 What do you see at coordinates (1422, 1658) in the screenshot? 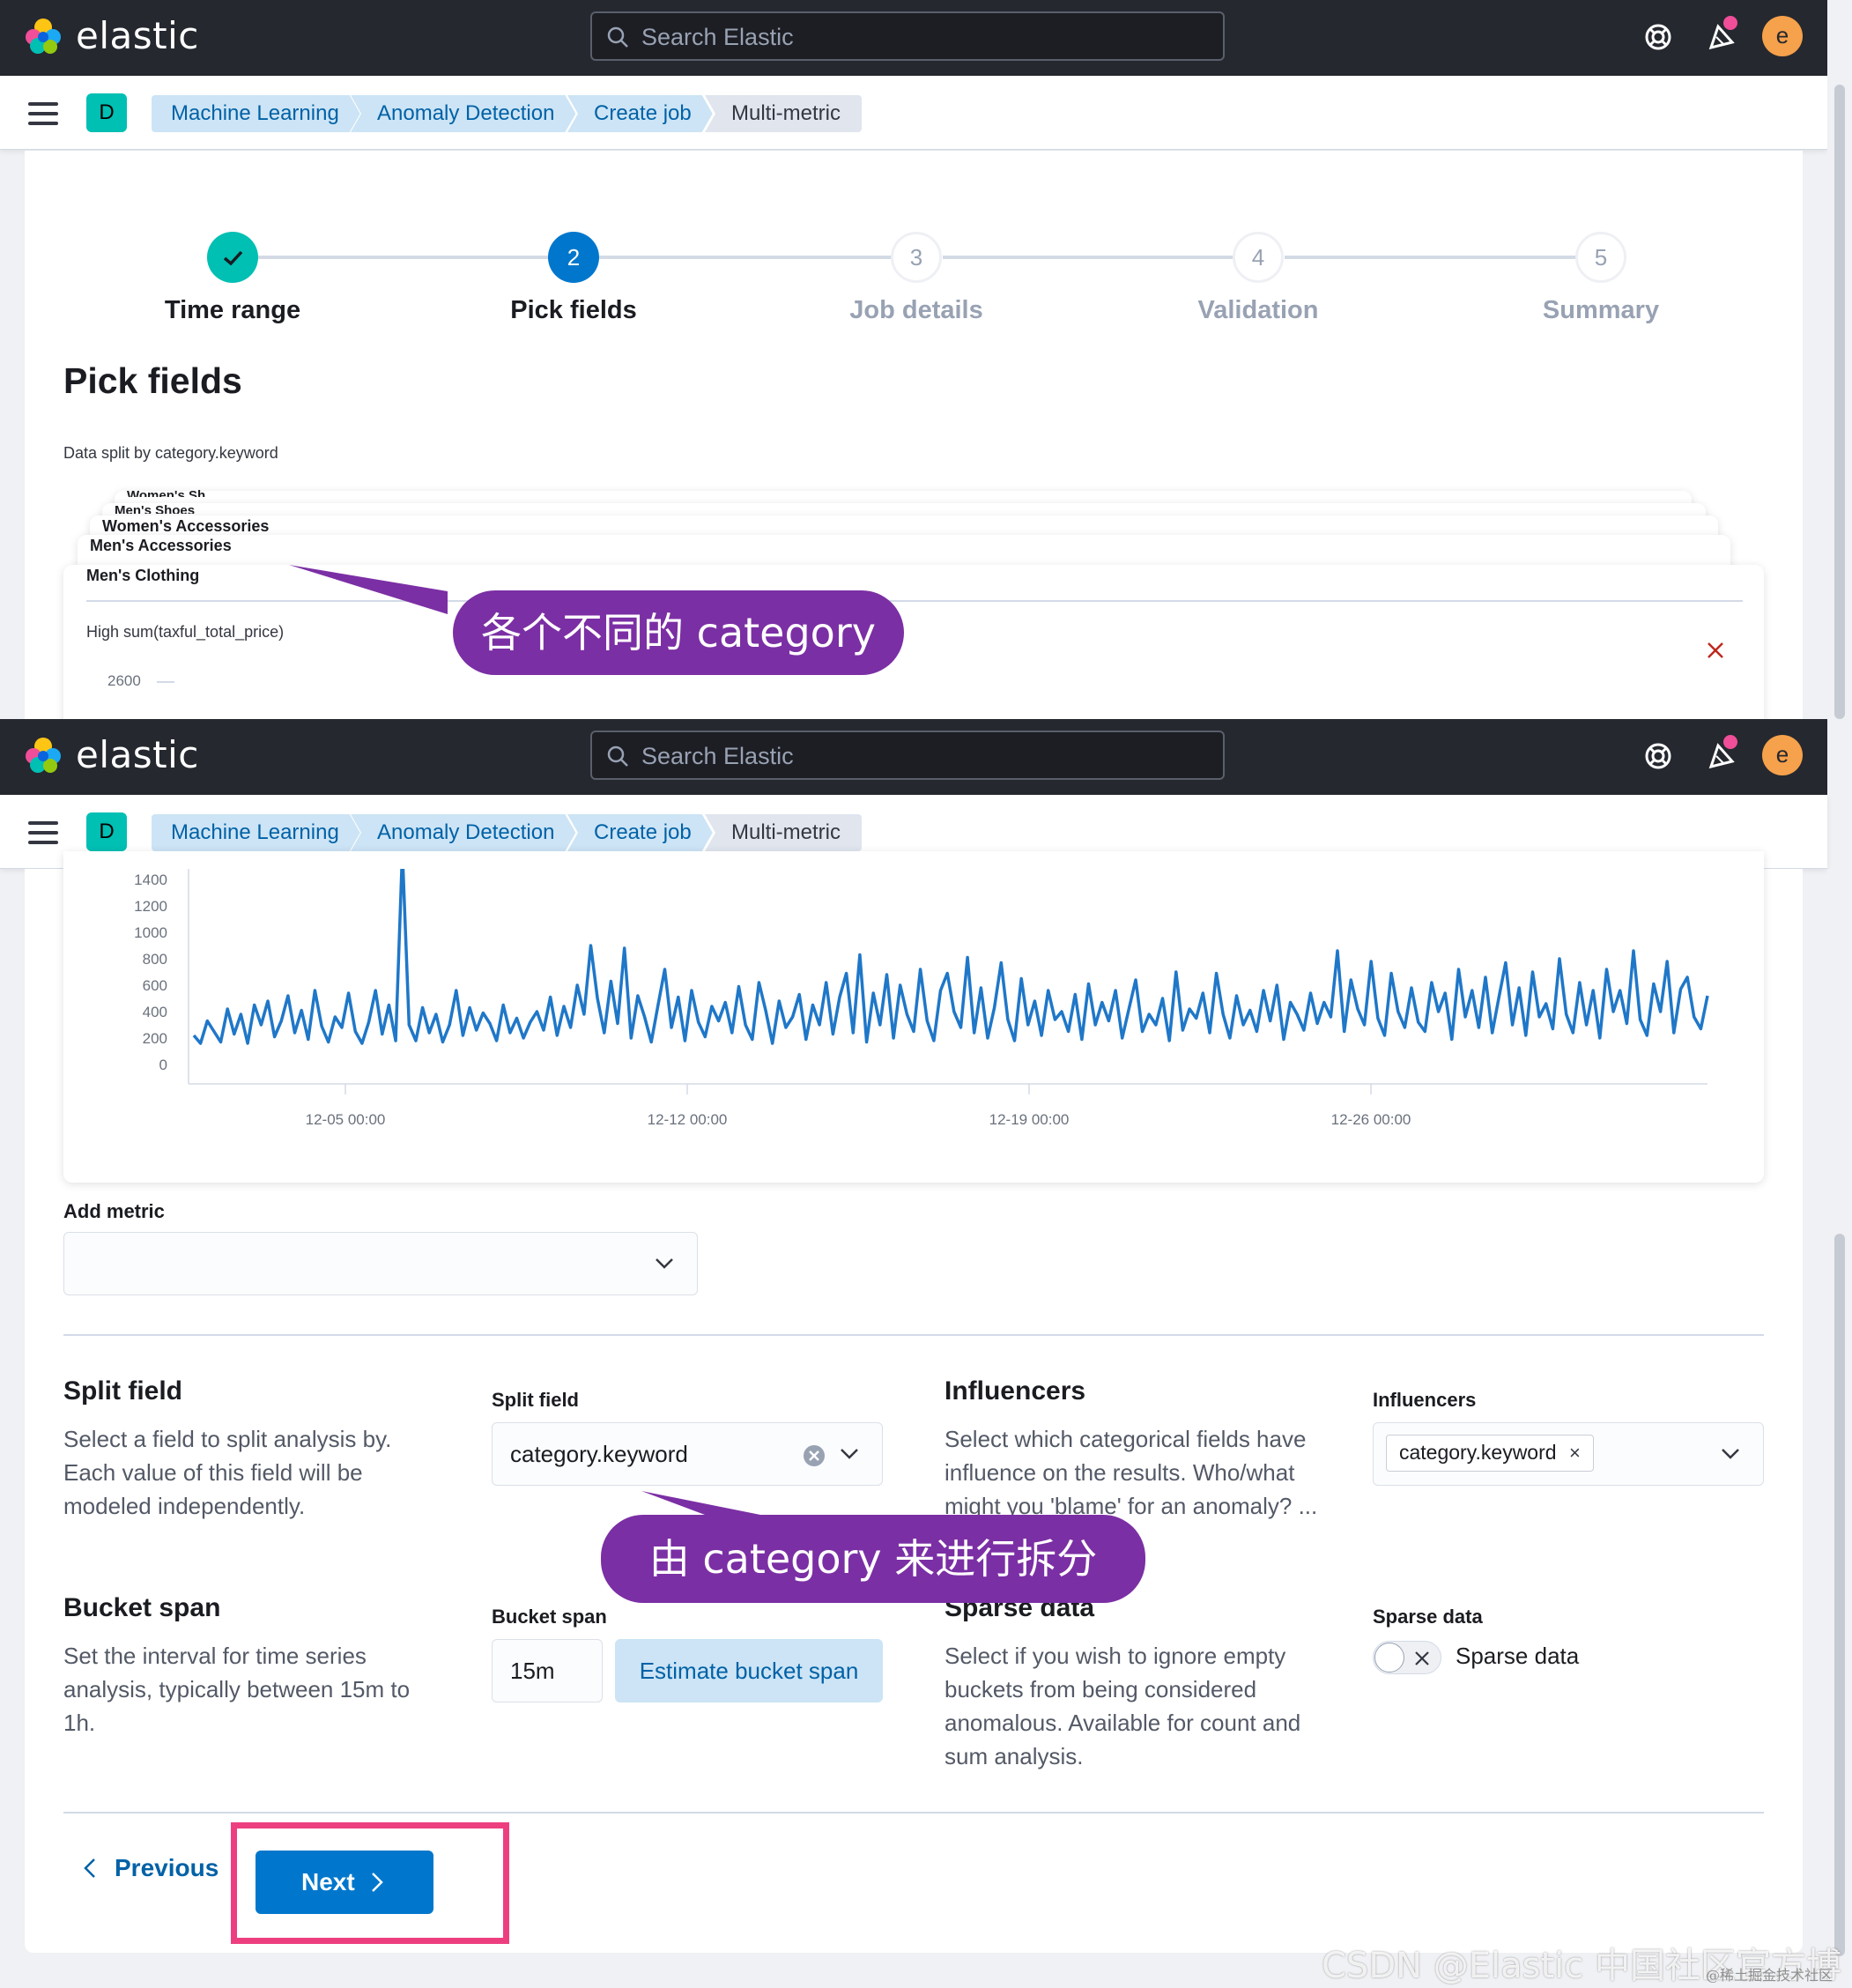
I see `cross-icon` at bounding box center [1422, 1658].